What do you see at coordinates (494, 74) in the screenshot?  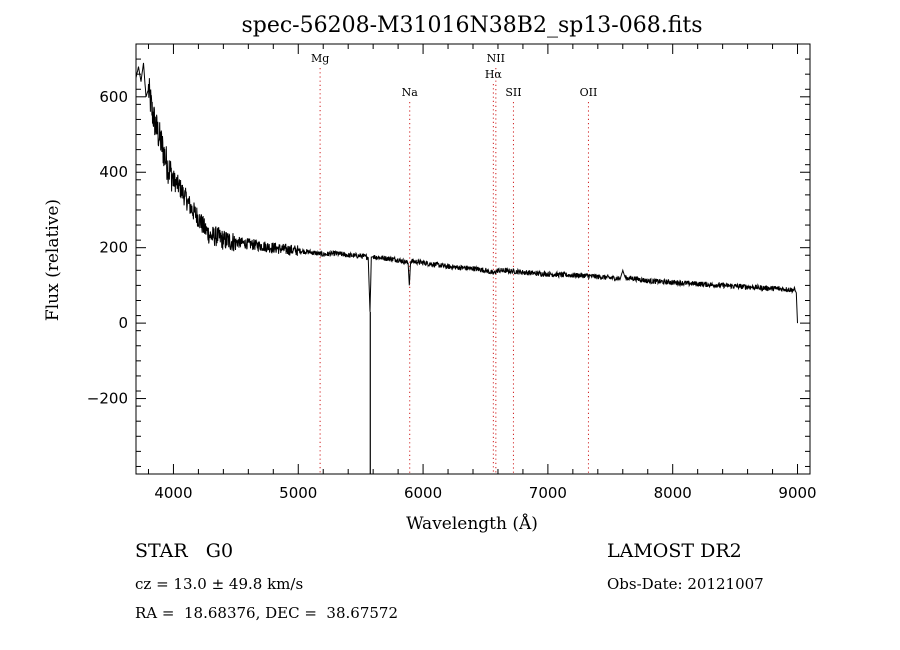 I see `line-marker-label: Hα` at bounding box center [494, 74].